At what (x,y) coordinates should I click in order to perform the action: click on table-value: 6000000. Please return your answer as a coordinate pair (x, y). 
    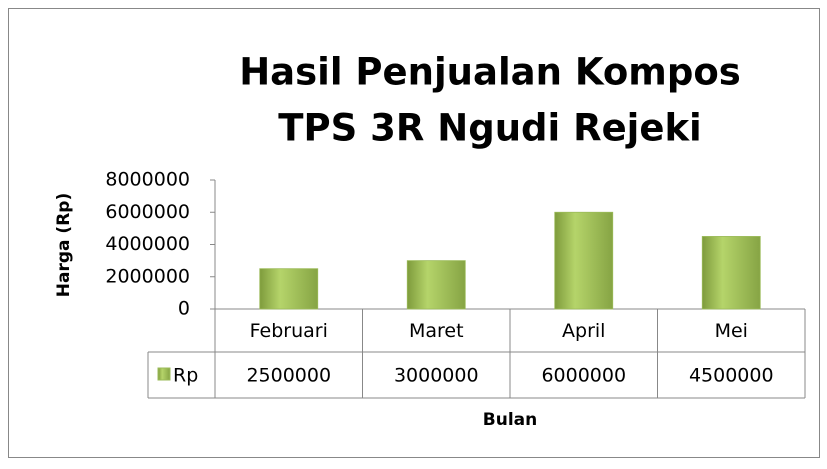
    Looking at the image, I should click on (583, 376).